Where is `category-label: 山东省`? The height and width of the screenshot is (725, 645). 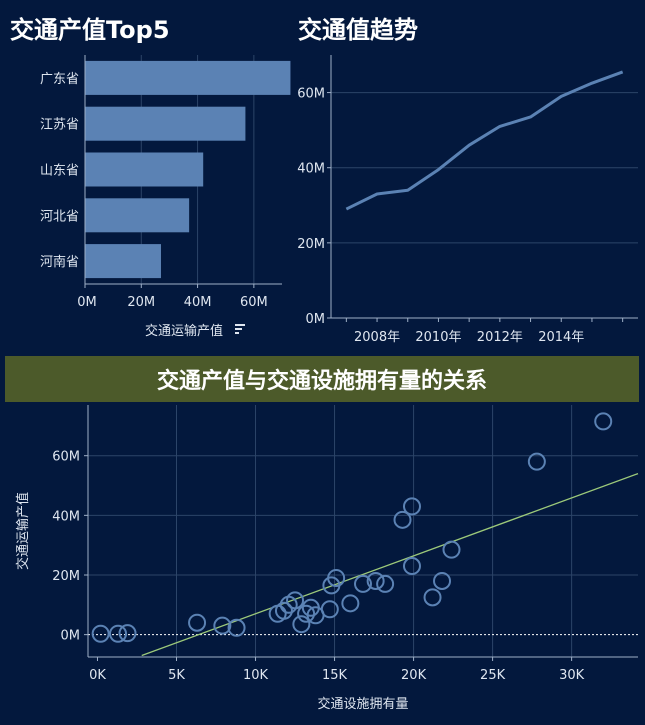 category-label: 山东省 is located at coordinates (59, 171).